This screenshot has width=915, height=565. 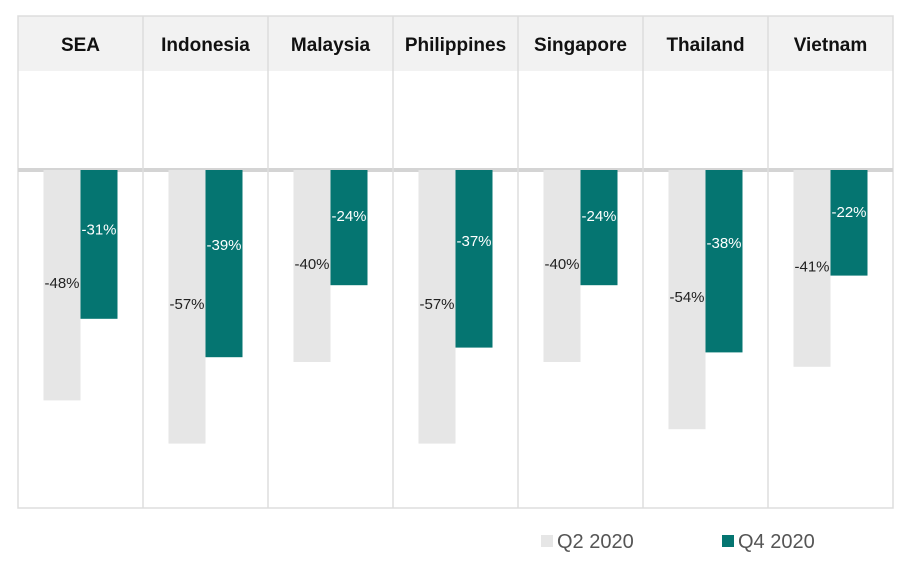 What do you see at coordinates (348, 216) in the screenshot?
I see `value-label-q4-2020-malaysia: -24%` at bounding box center [348, 216].